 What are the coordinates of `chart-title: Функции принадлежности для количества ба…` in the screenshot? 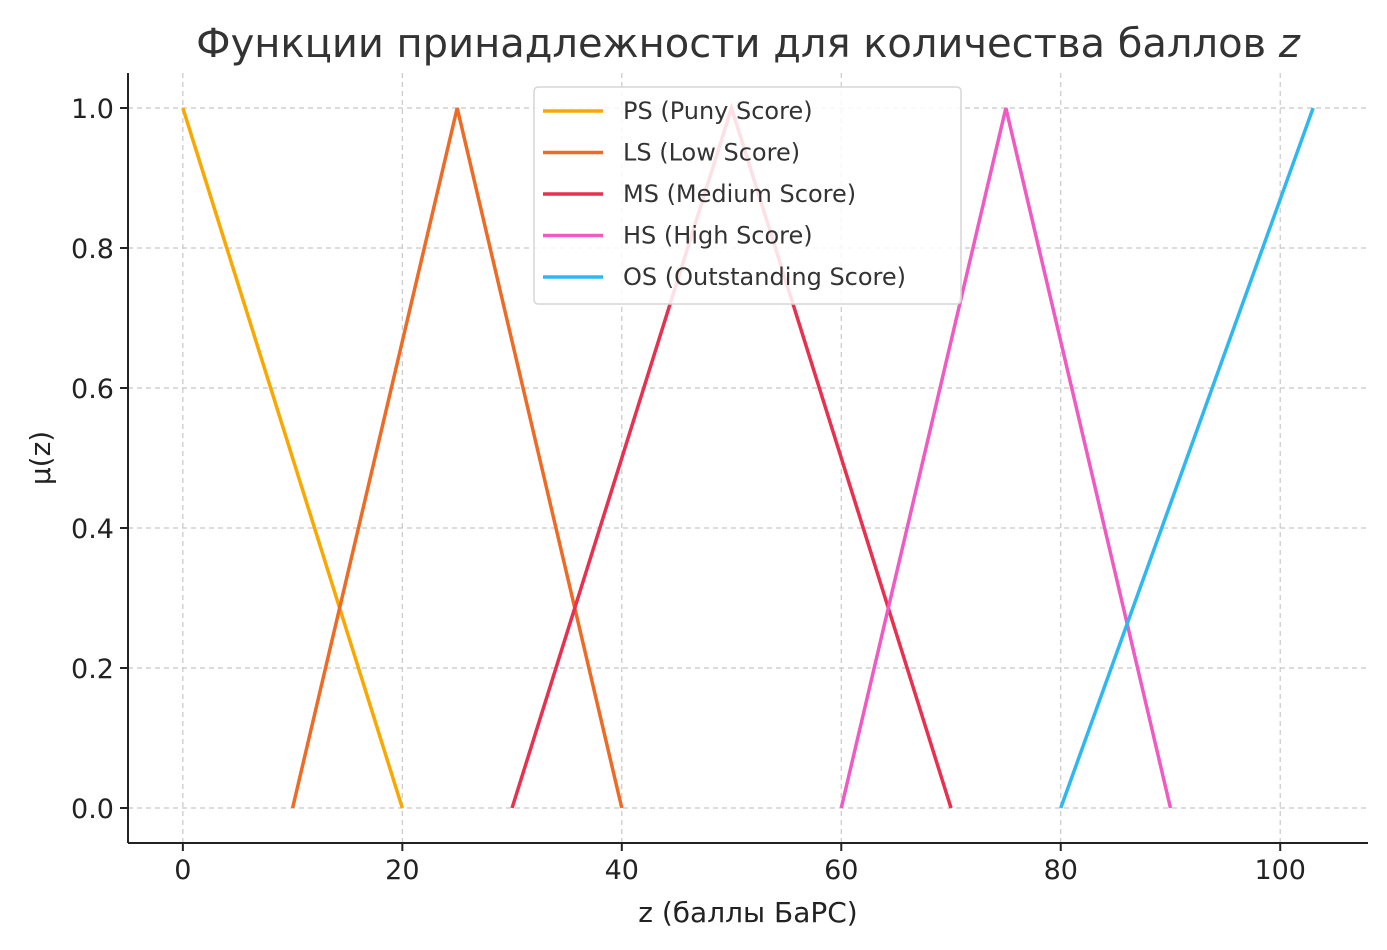 It's located at (748, 44).